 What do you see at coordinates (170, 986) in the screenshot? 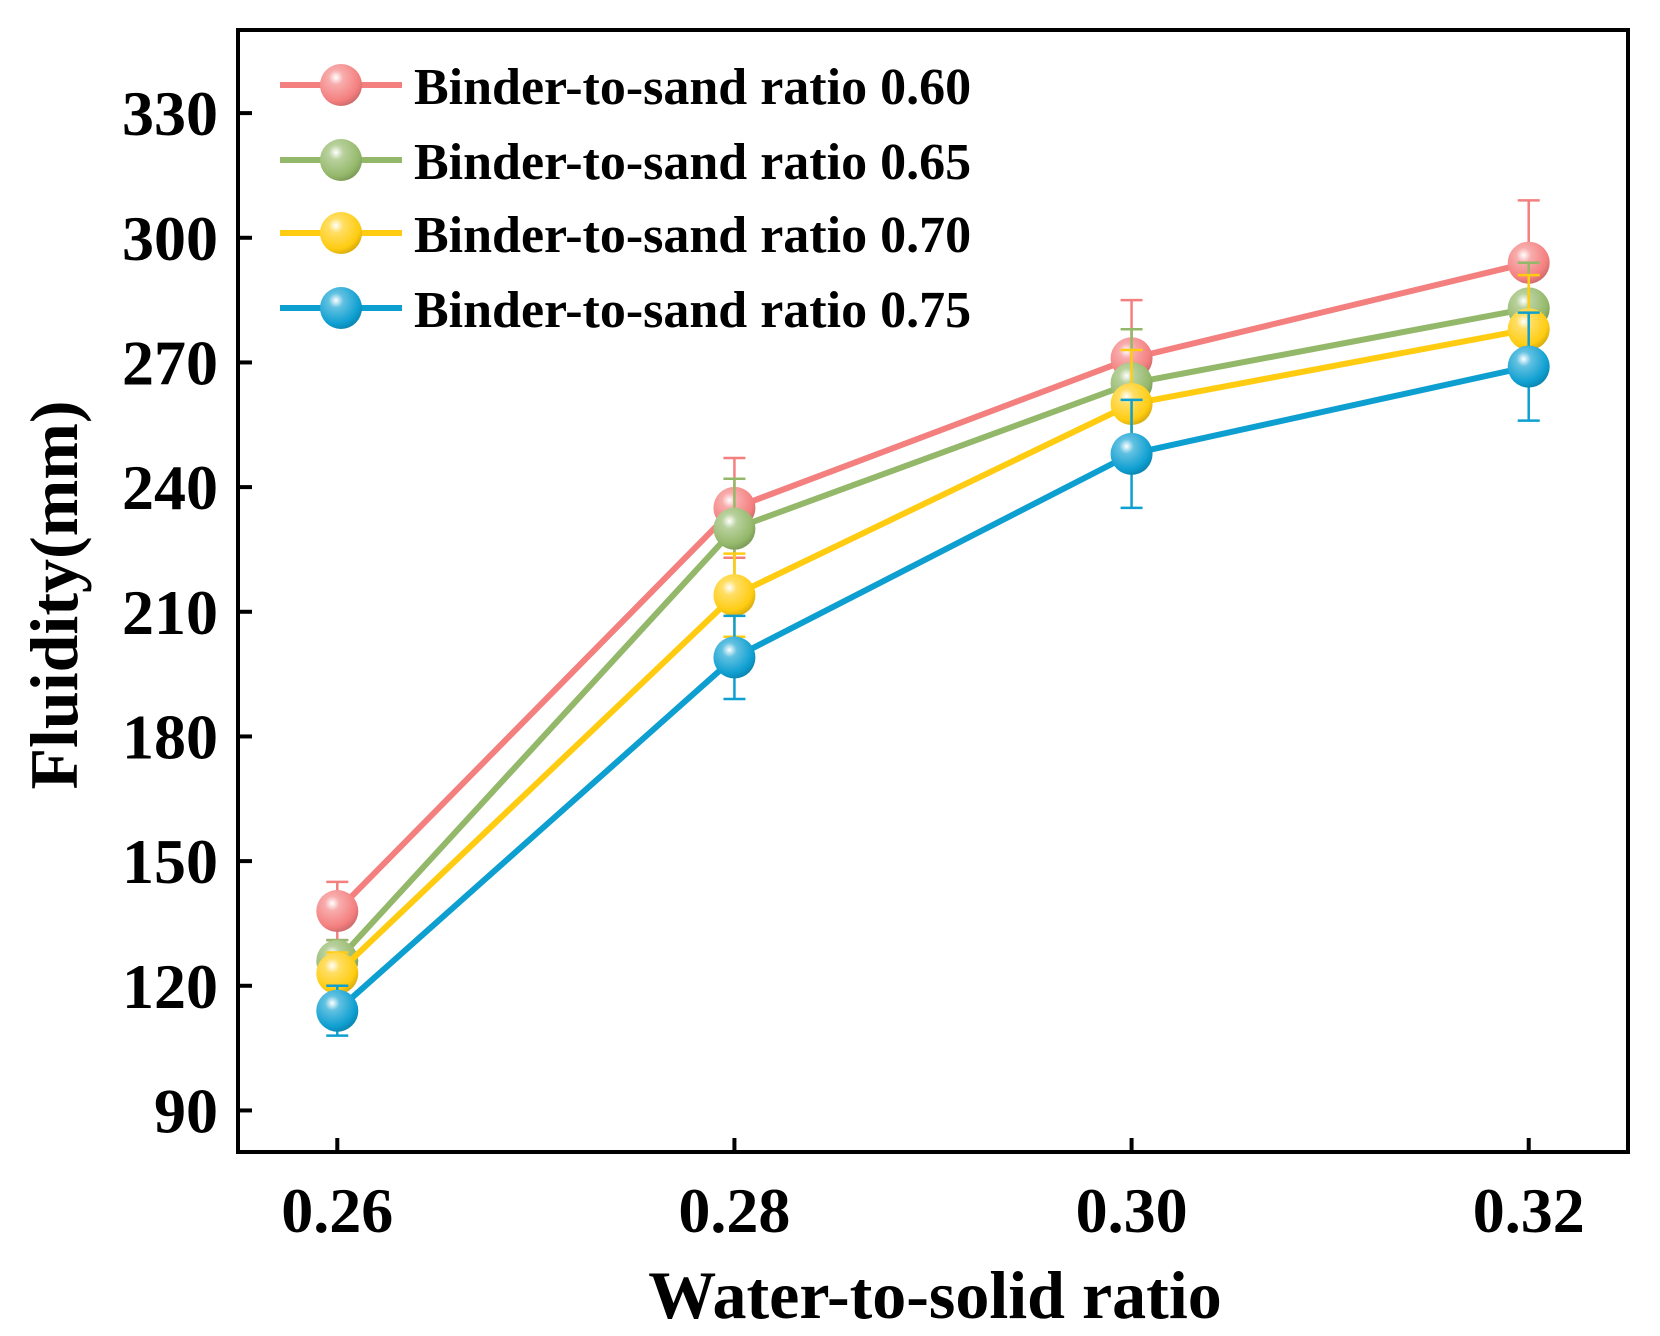
I see `y-tick-label: 120` at bounding box center [170, 986].